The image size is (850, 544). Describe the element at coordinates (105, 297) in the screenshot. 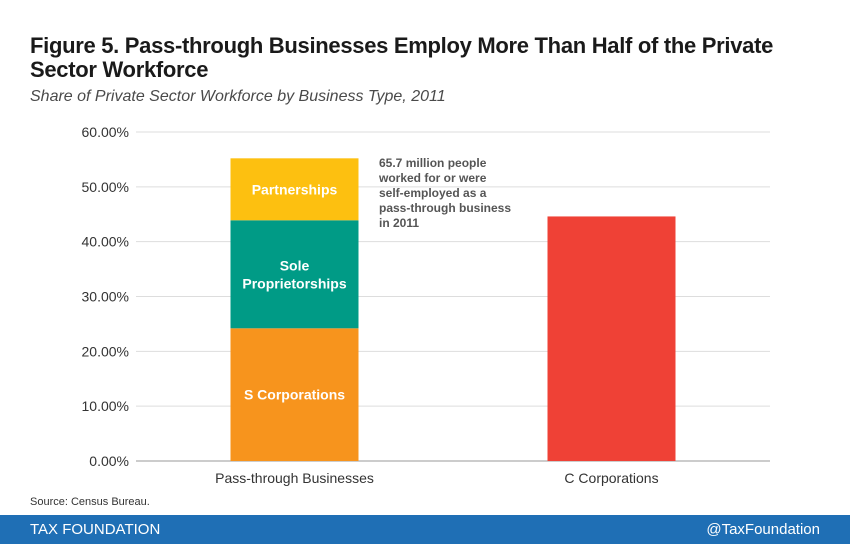

I see `y-tick-label: 30.00%` at that location.